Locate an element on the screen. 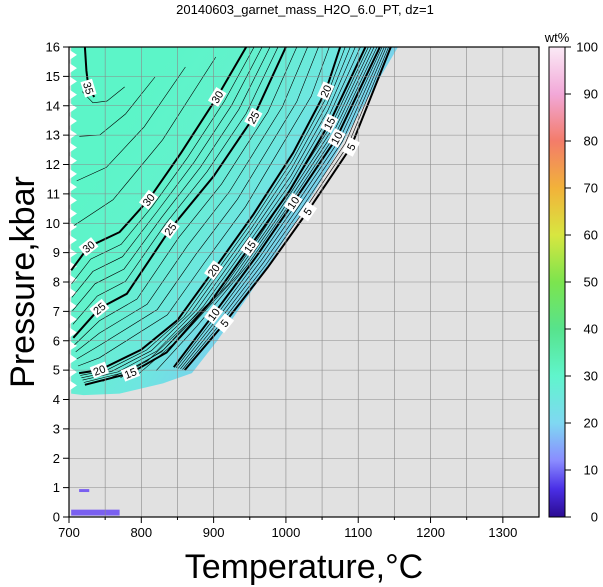  y-axis-label: Pressure,kbar is located at coordinates (23, 282).